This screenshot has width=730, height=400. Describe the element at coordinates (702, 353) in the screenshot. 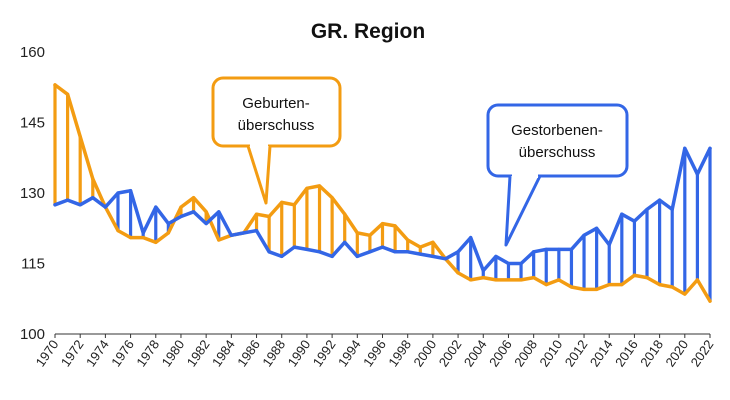

I see `x-tick-label: 2022` at that location.